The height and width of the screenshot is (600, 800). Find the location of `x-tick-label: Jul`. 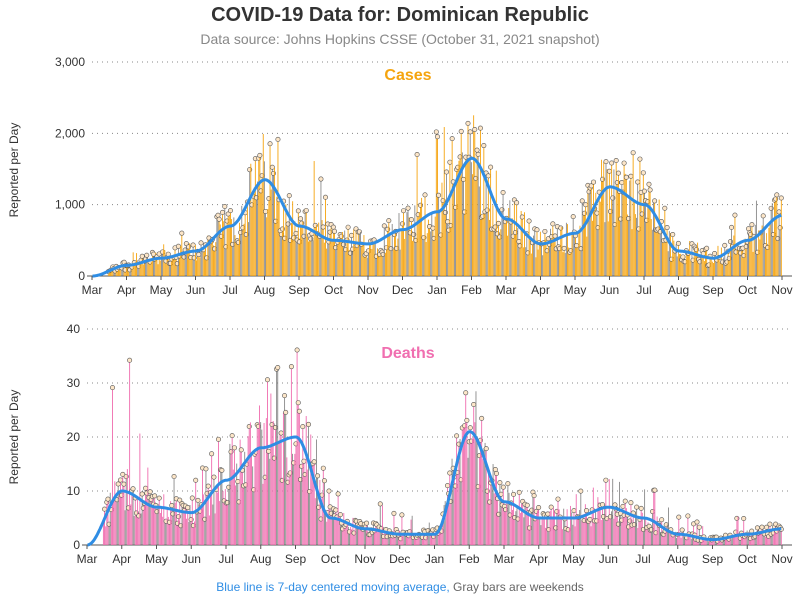

x-tick-label: Jul is located at coordinates (643, 290).